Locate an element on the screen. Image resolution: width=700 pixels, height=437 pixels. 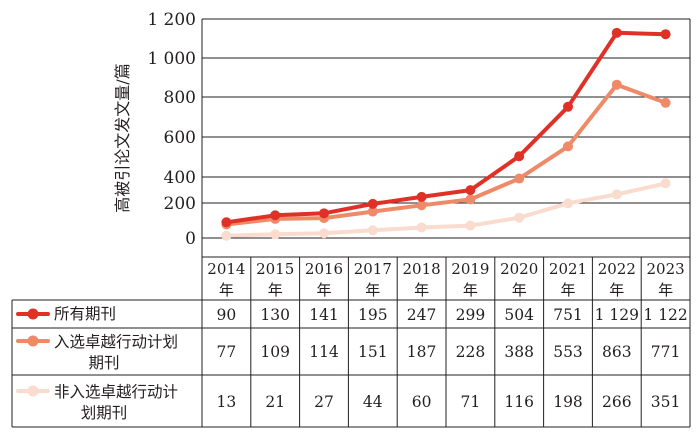
y-tick-label: 600 is located at coordinates (180, 138).